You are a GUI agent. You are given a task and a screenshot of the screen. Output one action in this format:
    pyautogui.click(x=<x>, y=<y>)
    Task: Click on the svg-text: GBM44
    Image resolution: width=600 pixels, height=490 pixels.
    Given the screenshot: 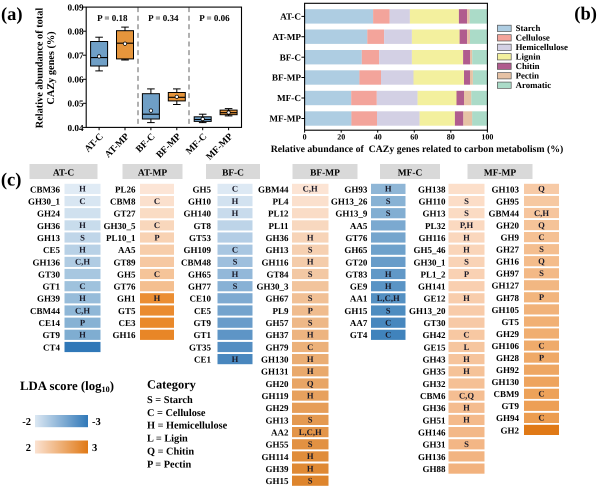 What is the action you would take?
    pyautogui.click(x=273, y=189)
    